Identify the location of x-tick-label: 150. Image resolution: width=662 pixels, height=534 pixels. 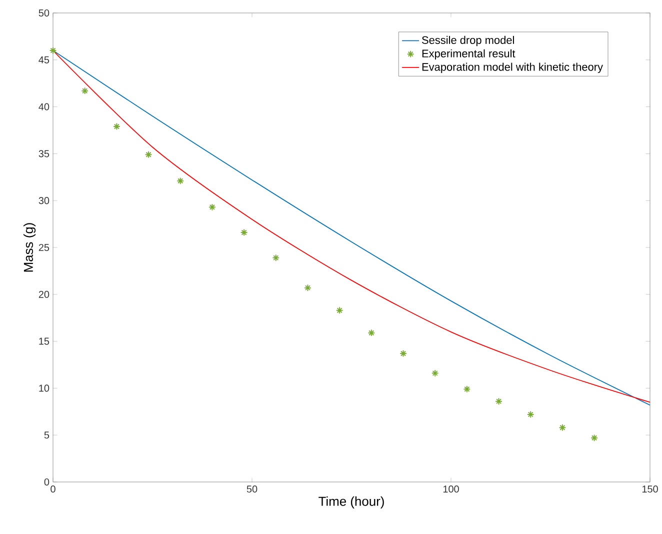
(650, 489).